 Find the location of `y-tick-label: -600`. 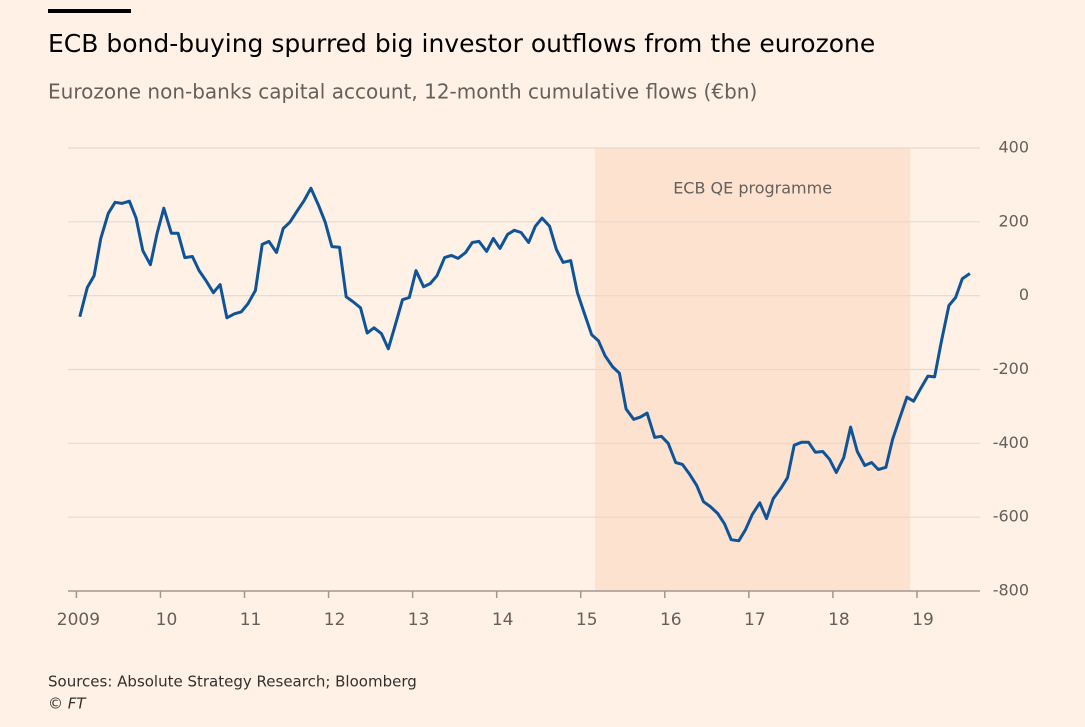

y-tick-label: -600 is located at coordinates (1011, 516).